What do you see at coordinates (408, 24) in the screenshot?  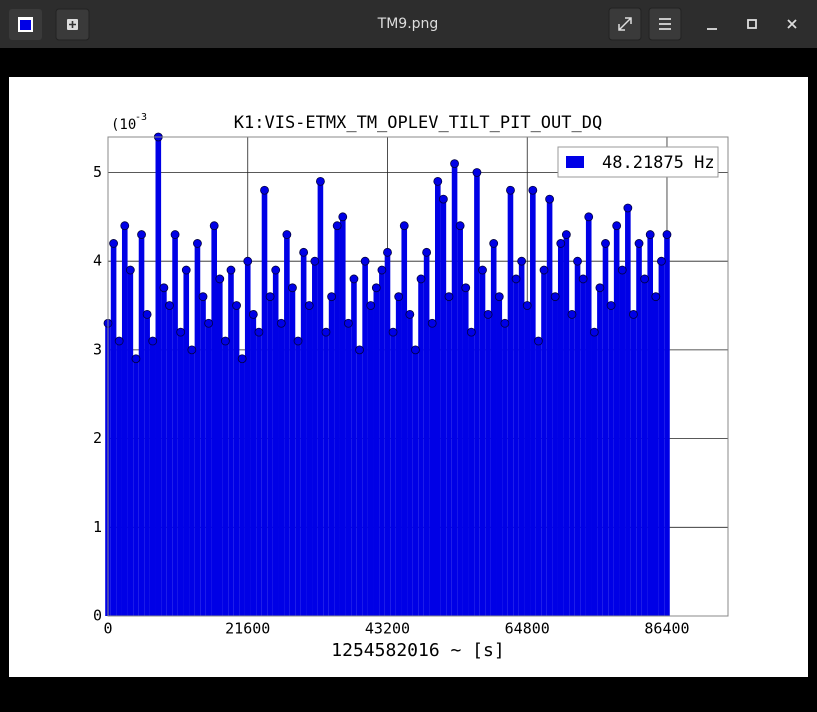 I see `window-title: TM9.png` at bounding box center [408, 24].